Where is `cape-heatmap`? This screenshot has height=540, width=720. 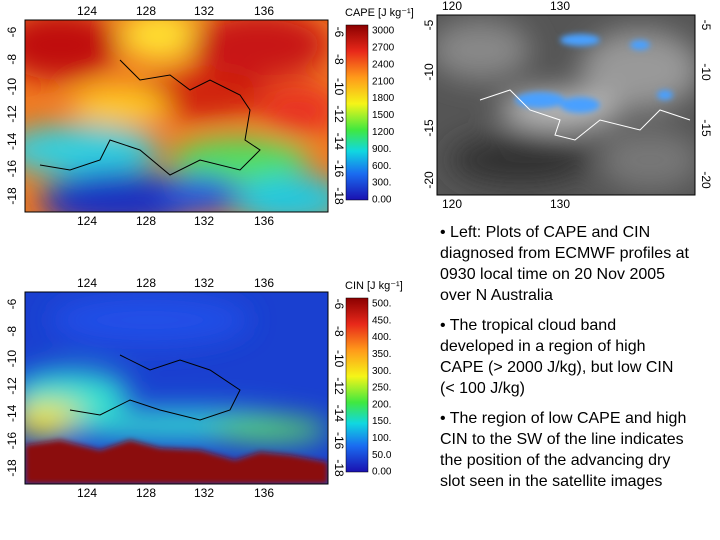
cape-heatmap is located at coordinates (176, 116).